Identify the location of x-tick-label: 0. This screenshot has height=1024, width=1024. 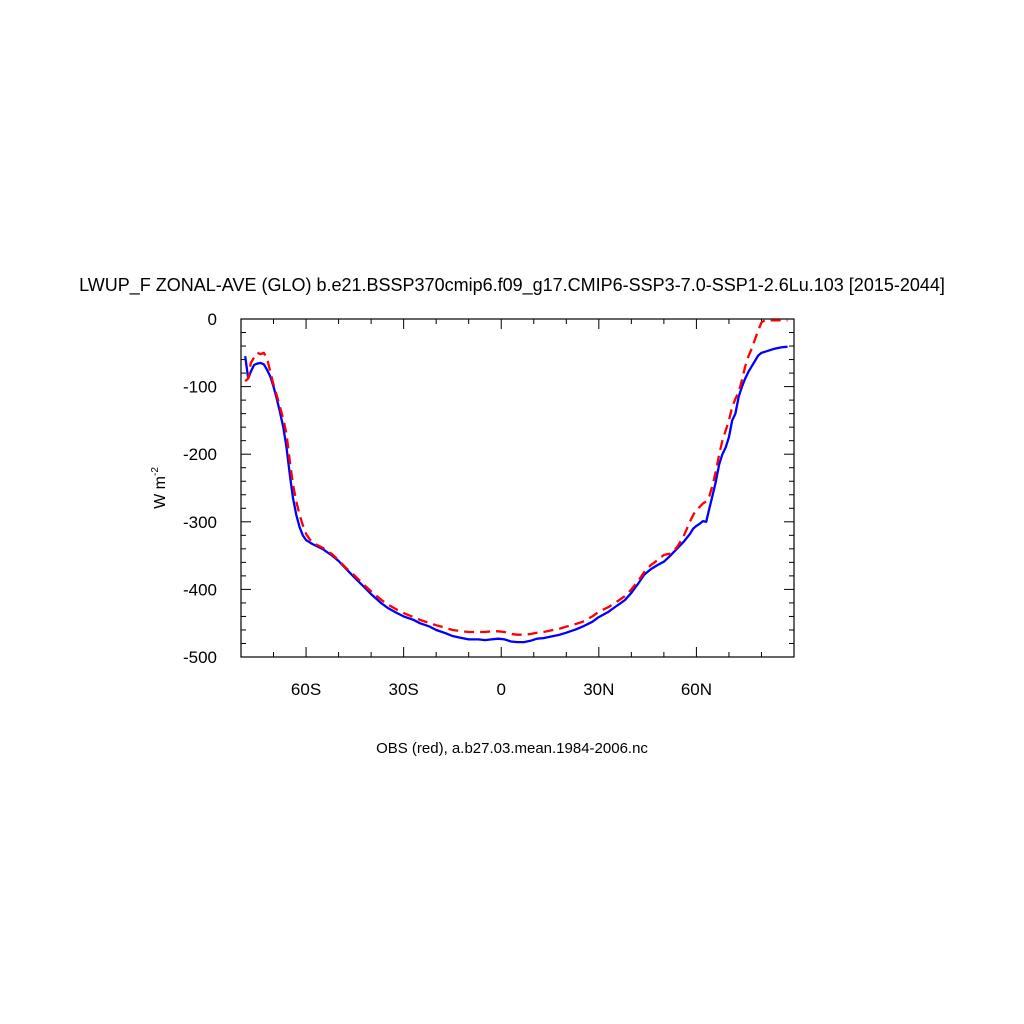
(501, 689).